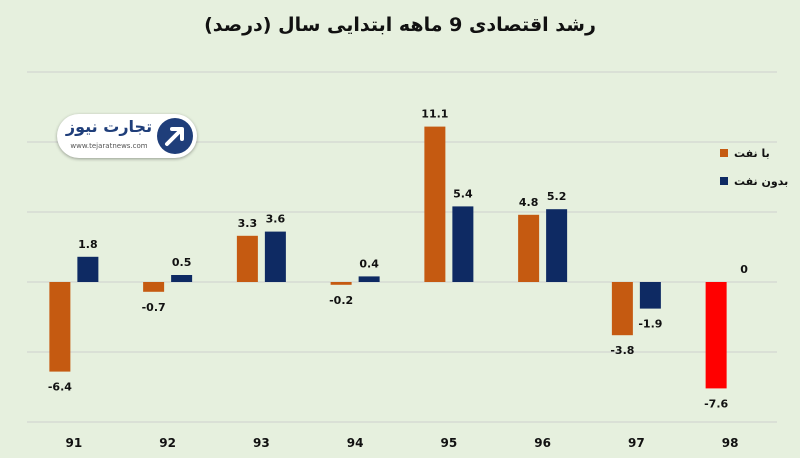 The height and width of the screenshot is (458, 800). Describe the element at coordinates (636, 443) in the screenshot. I see `x-tick-label-97: 97` at that location.